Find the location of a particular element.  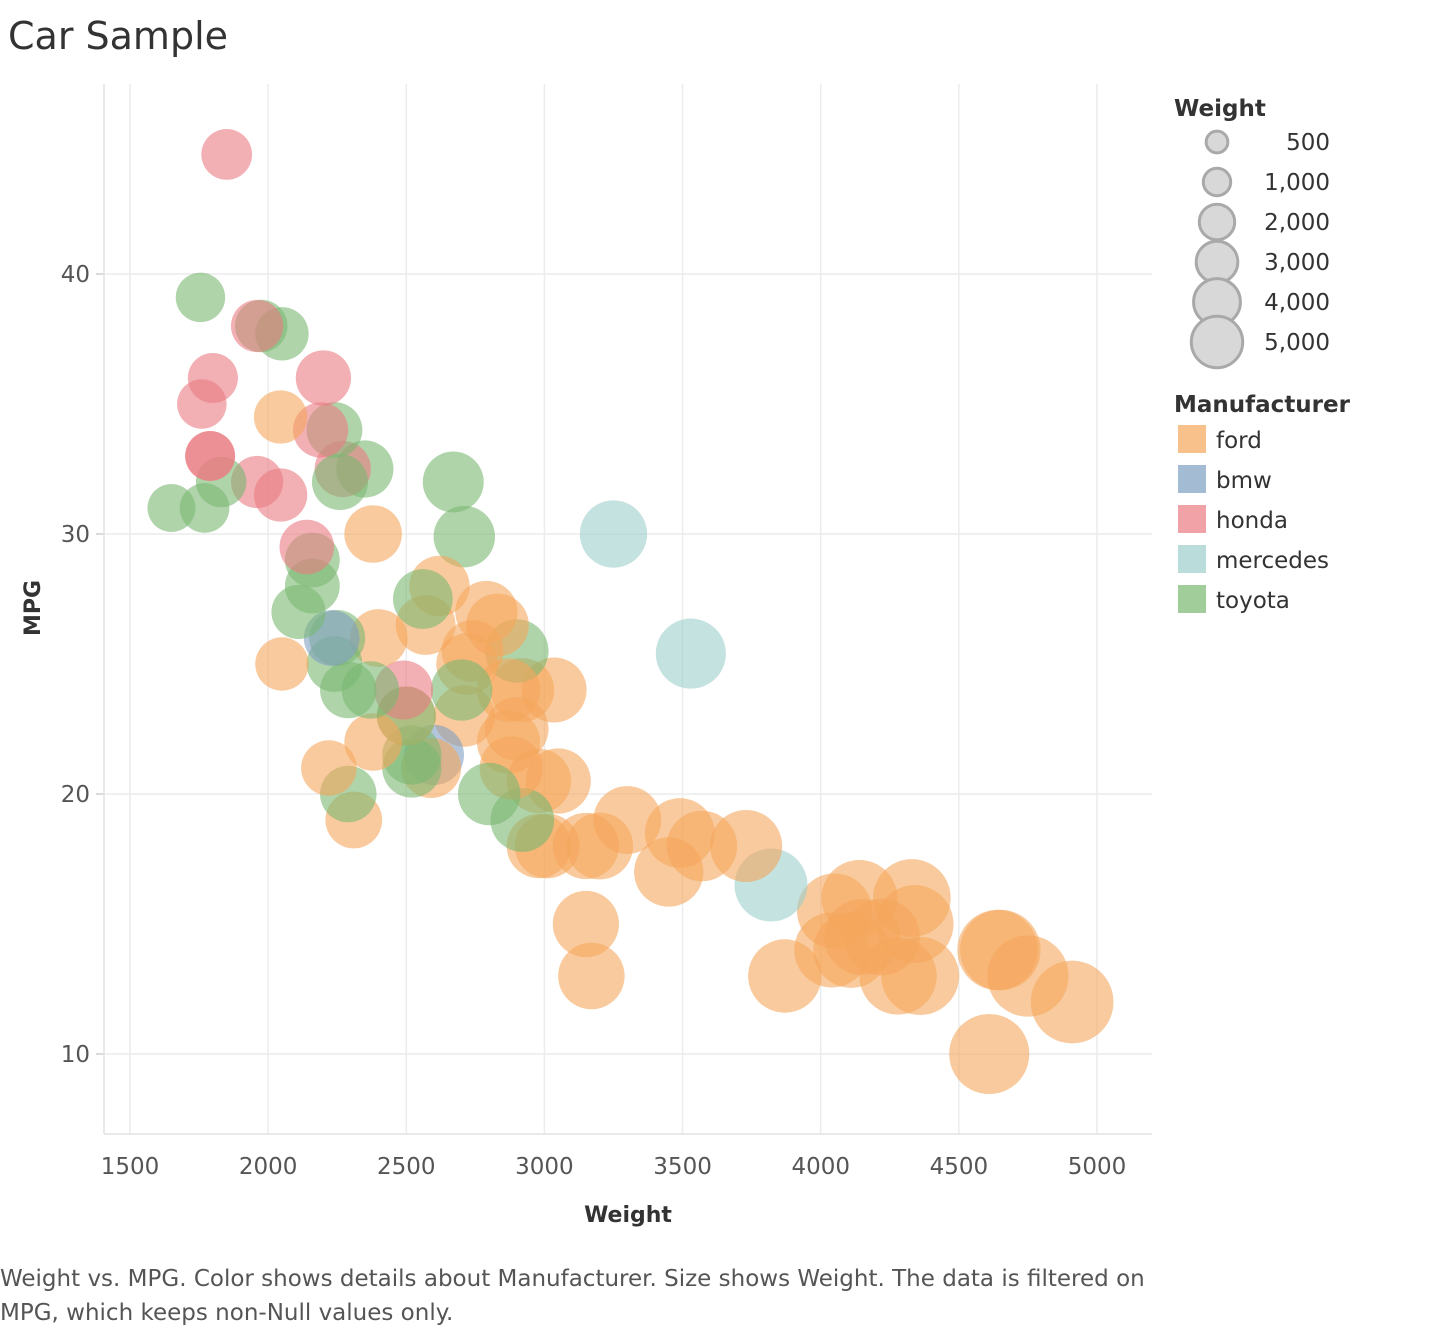

size-legend-label: 5,000 is located at coordinates (1297, 343).